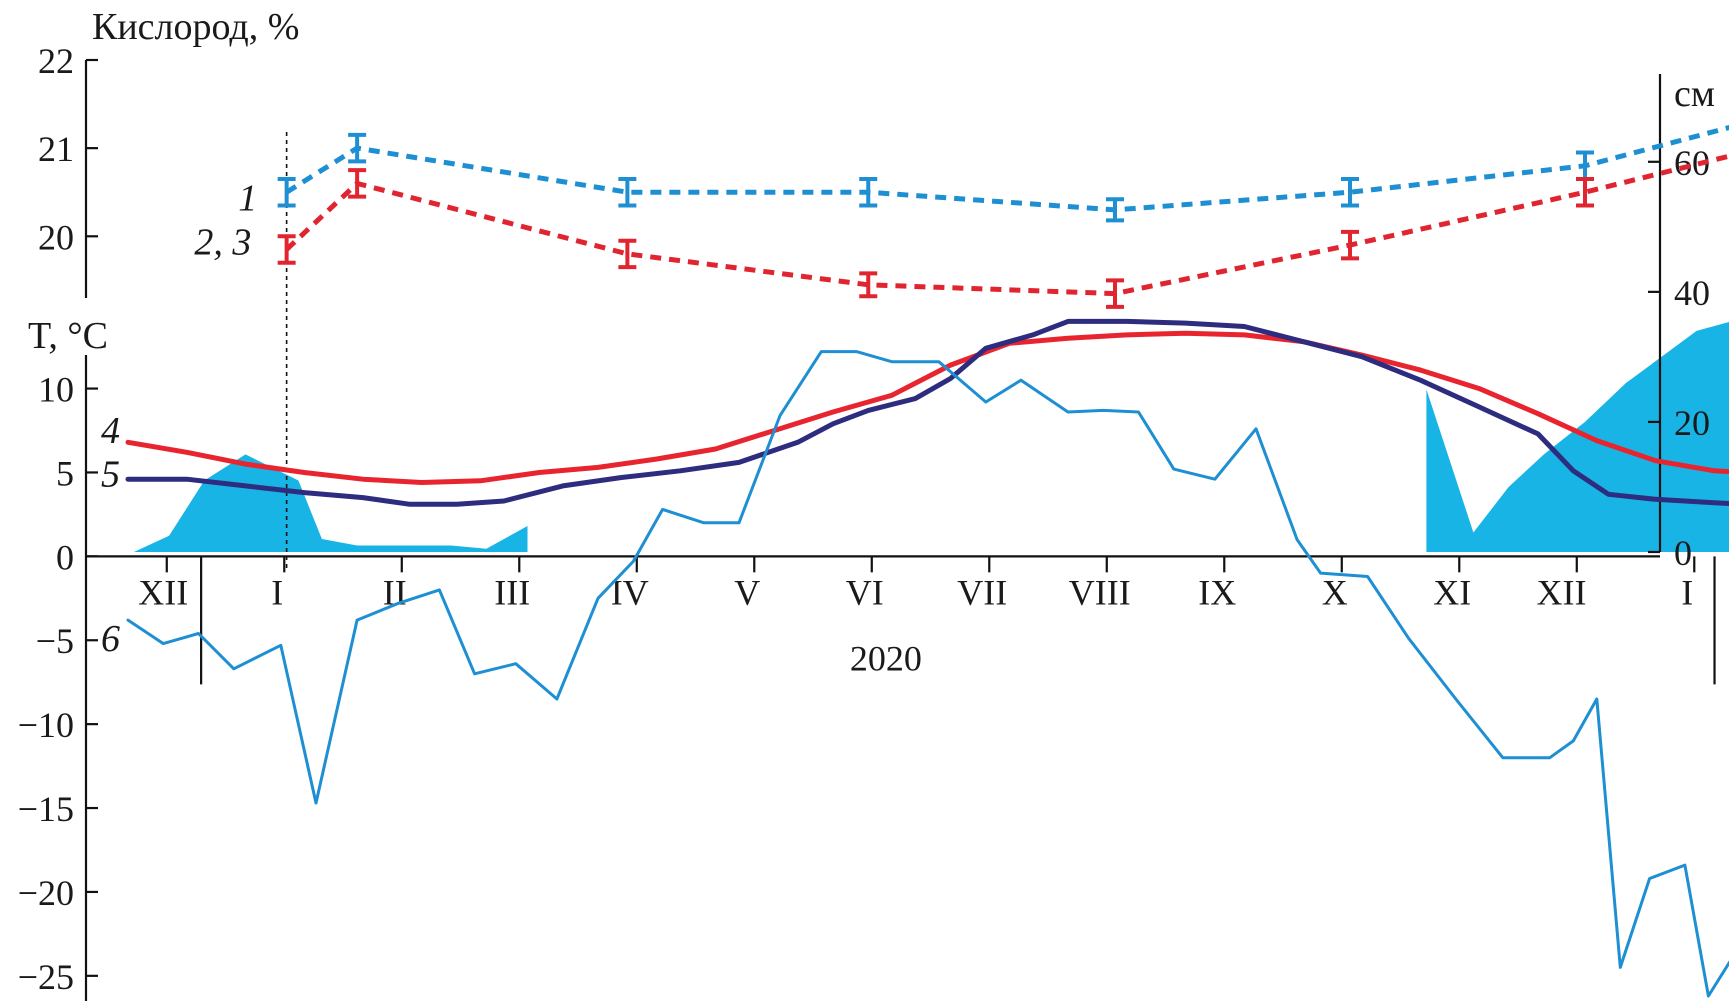 The height and width of the screenshot is (1001, 1729). Describe the element at coordinates (56, 61) in the screenshot. I see `oxygen-tick-label: 22` at that location.